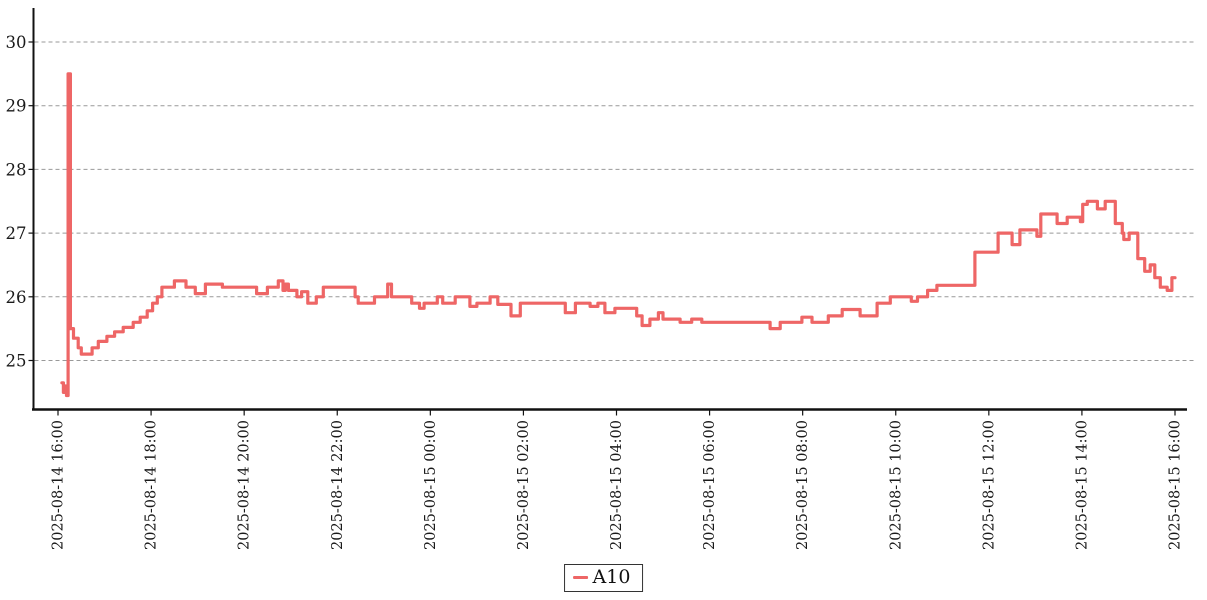 The width and height of the screenshot is (1207, 600). Describe the element at coordinates (431, 485) in the screenshot. I see `x-tick-label: 2025-08-15 00:00` at that location.